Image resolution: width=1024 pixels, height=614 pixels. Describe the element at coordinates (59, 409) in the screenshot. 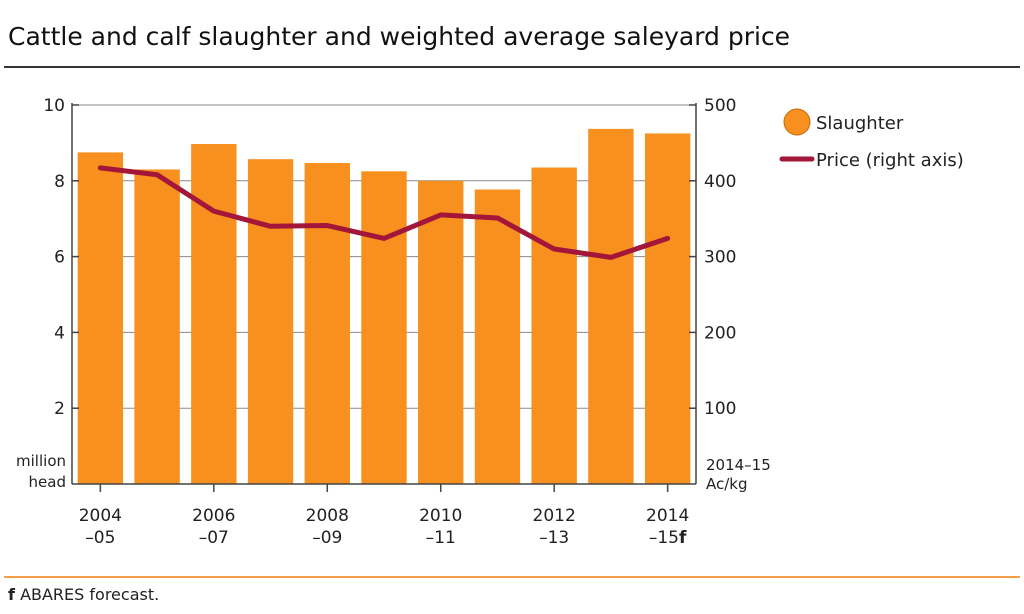

I see `left-tick-label: 2` at that location.